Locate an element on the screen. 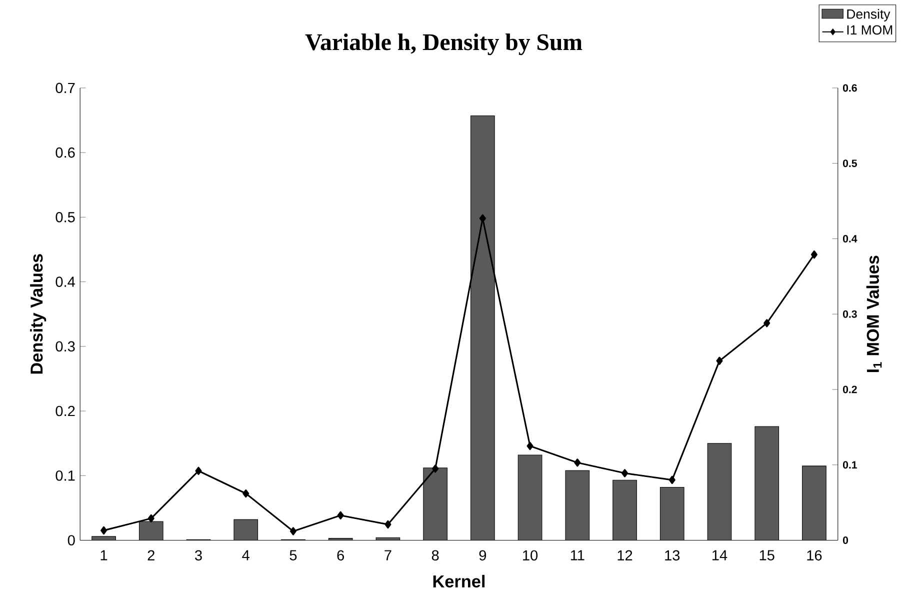 The width and height of the screenshot is (906, 613). y2-tick-label: 0.6 is located at coordinates (849, 88).